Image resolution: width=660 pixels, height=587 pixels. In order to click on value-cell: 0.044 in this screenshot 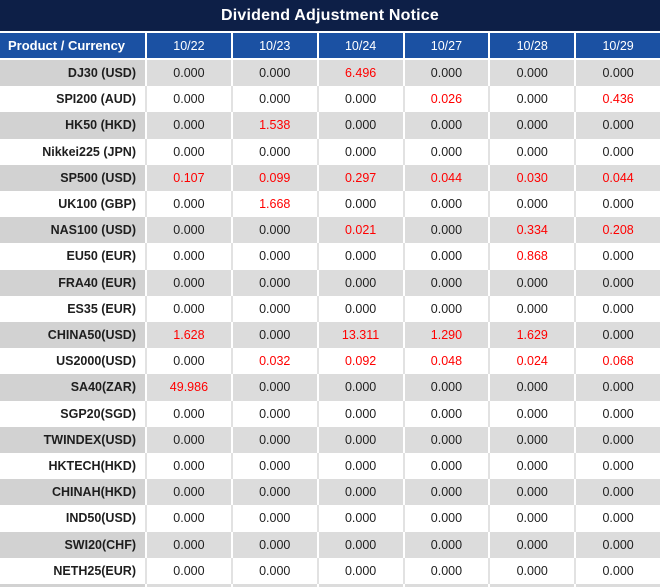, I will do `click(445, 177)`.